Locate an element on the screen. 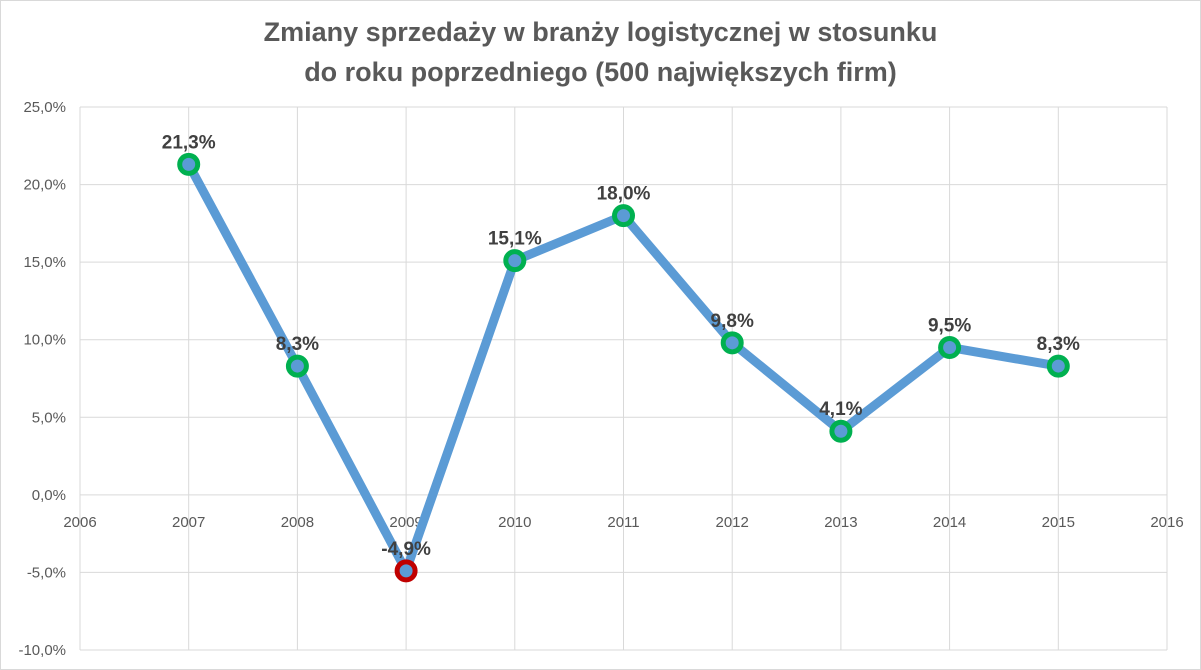 The height and width of the screenshot is (670, 1201). y-tick-label: 20,0% is located at coordinates (44, 185).